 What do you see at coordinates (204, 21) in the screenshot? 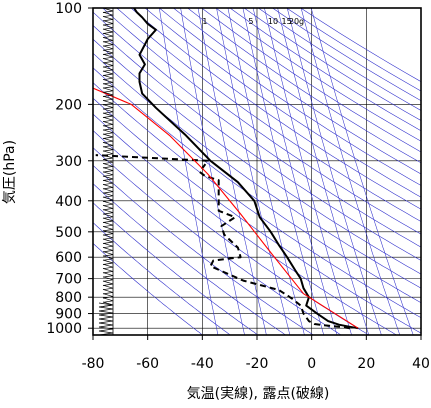
I see `mixing-ratio-label: 1` at bounding box center [204, 21].